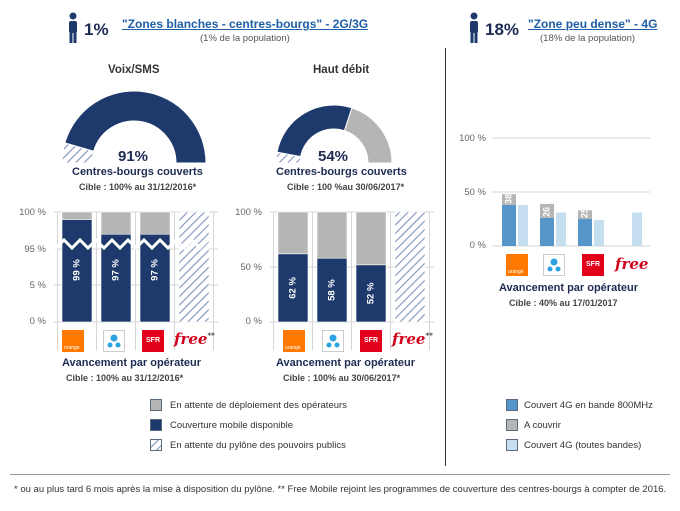  I want to click on data-label: 99 %, so click(77, 270).